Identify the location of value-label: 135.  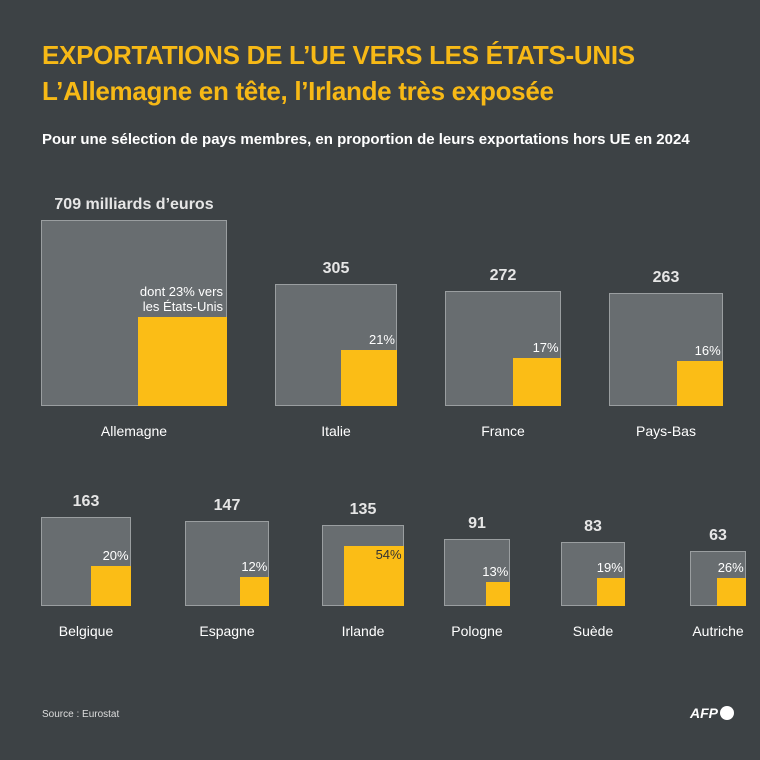
(363, 509).